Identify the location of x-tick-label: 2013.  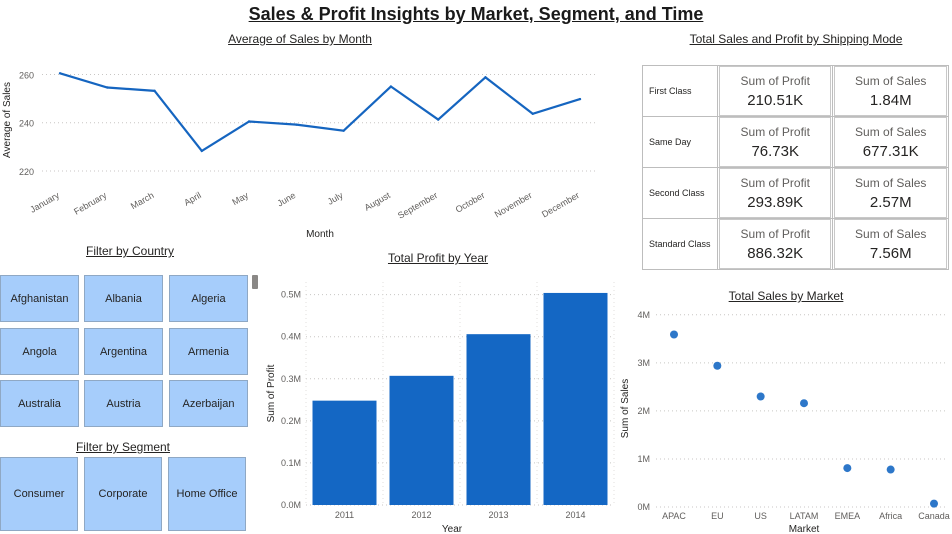
(498, 515).